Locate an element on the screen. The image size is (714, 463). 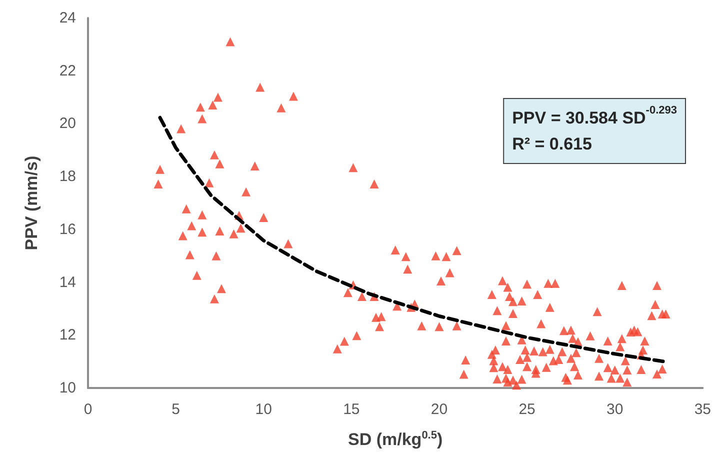
y-tick-label: 18 is located at coordinates (67, 177).